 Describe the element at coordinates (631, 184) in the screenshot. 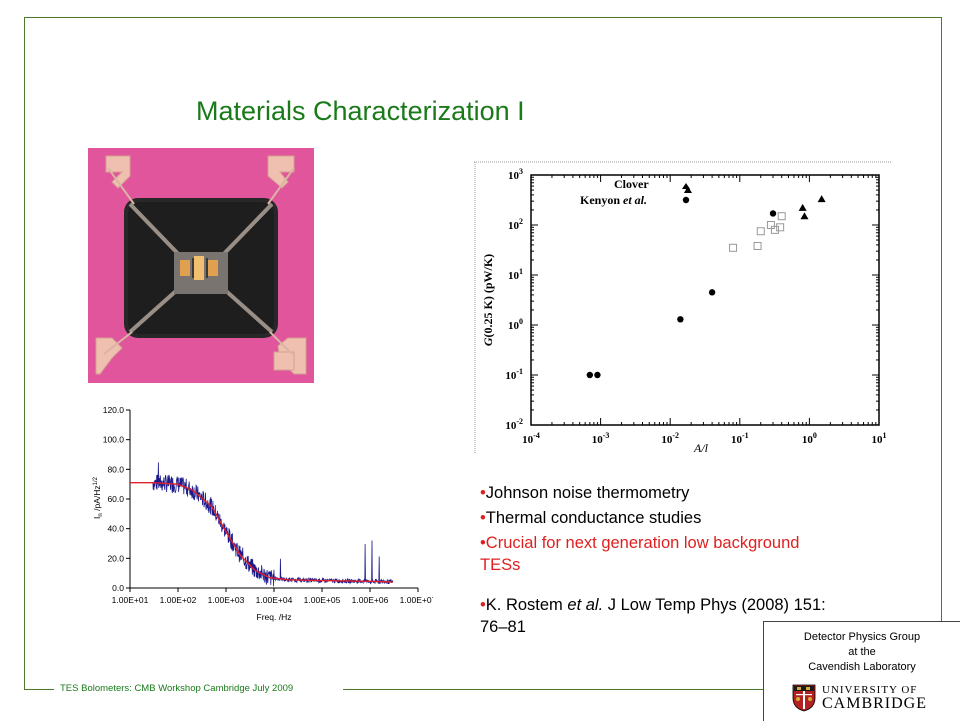

I see `legend-clover: Clover` at that location.